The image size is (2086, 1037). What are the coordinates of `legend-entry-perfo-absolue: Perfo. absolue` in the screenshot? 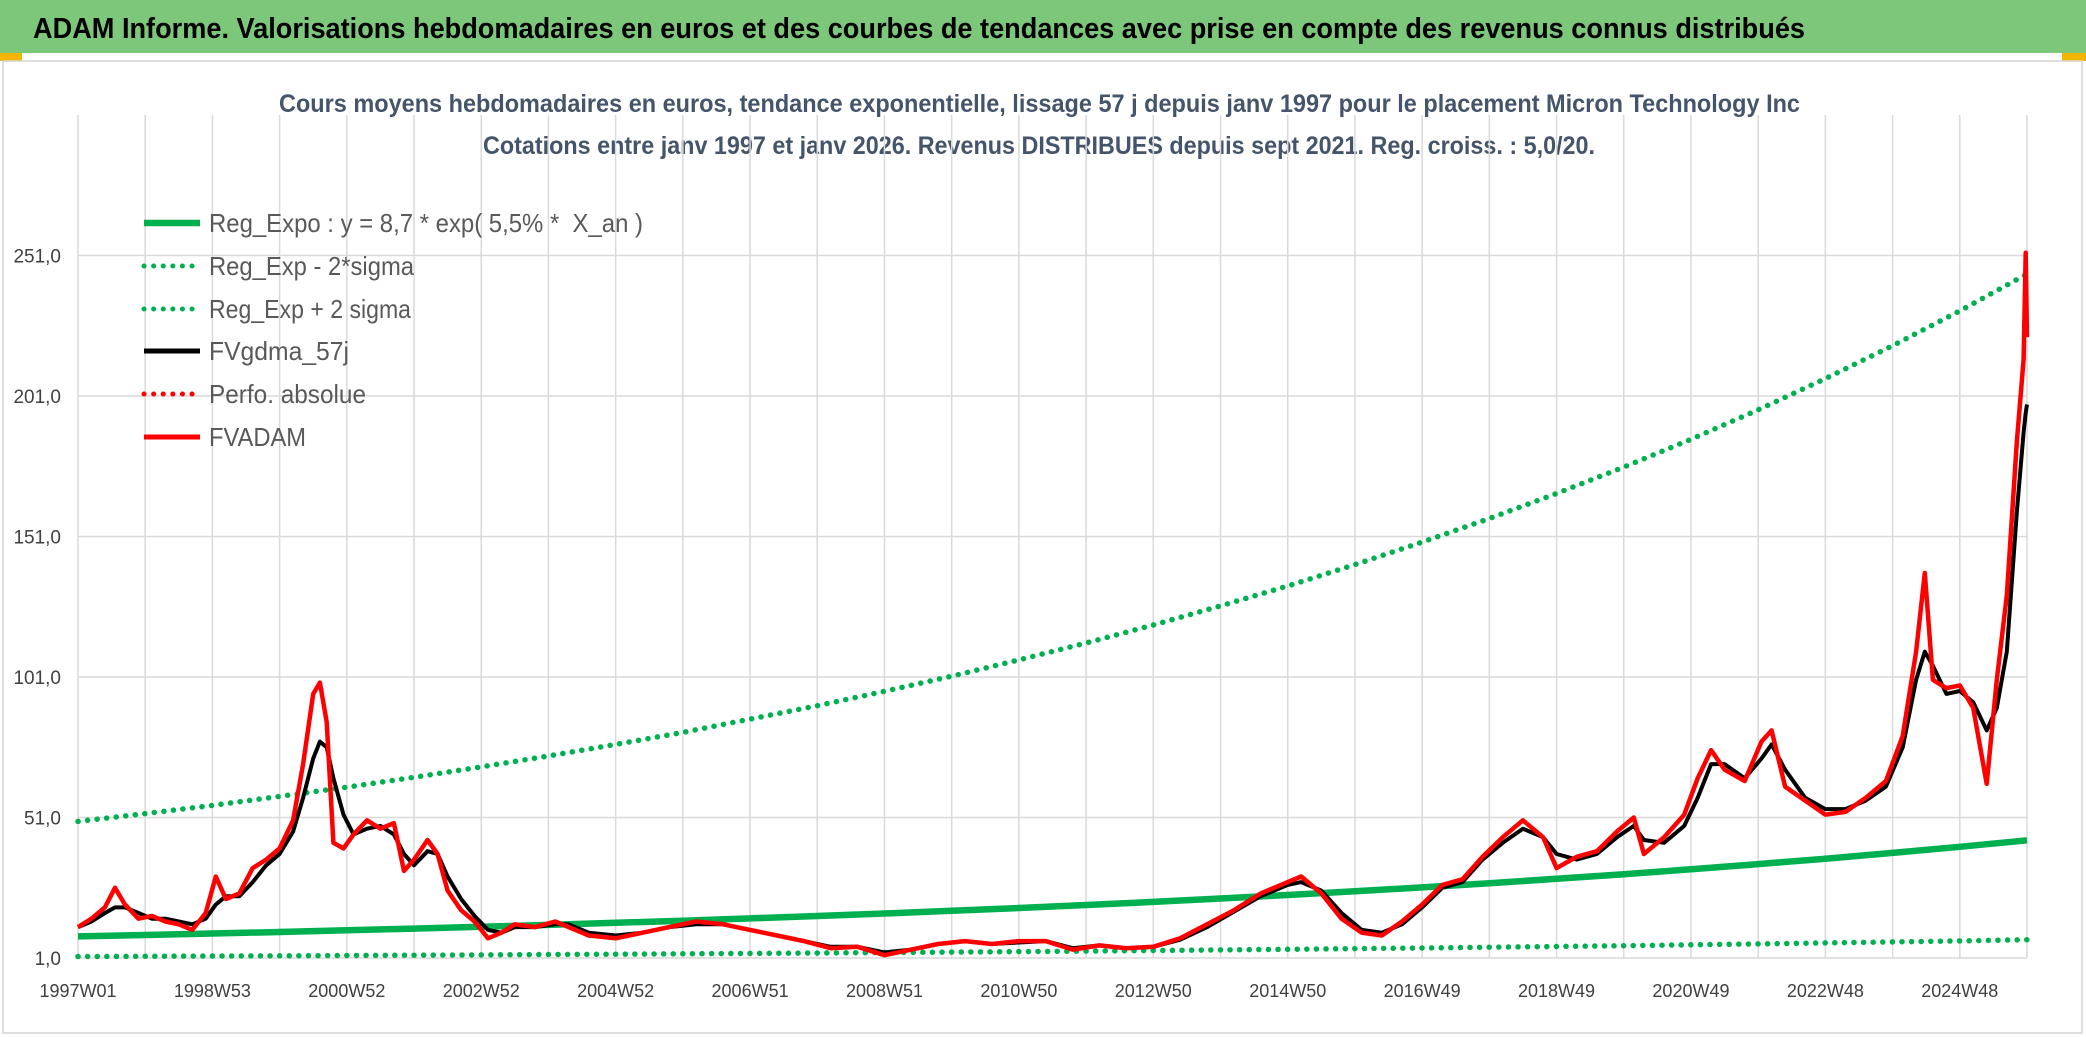 It's located at (253, 394).